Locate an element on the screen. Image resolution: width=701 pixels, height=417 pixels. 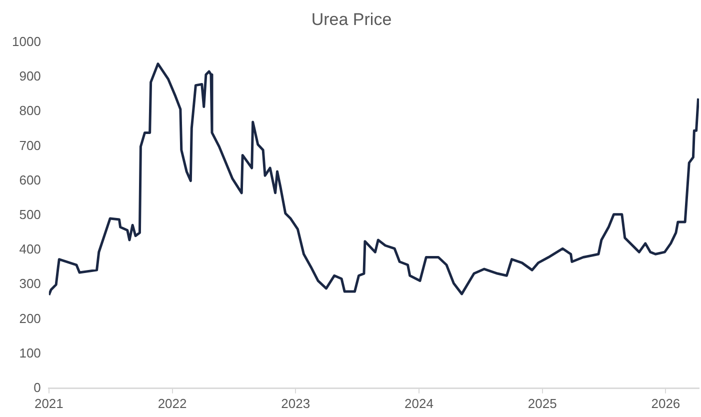
y-tick-label: 800 is located at coordinates (30, 110).